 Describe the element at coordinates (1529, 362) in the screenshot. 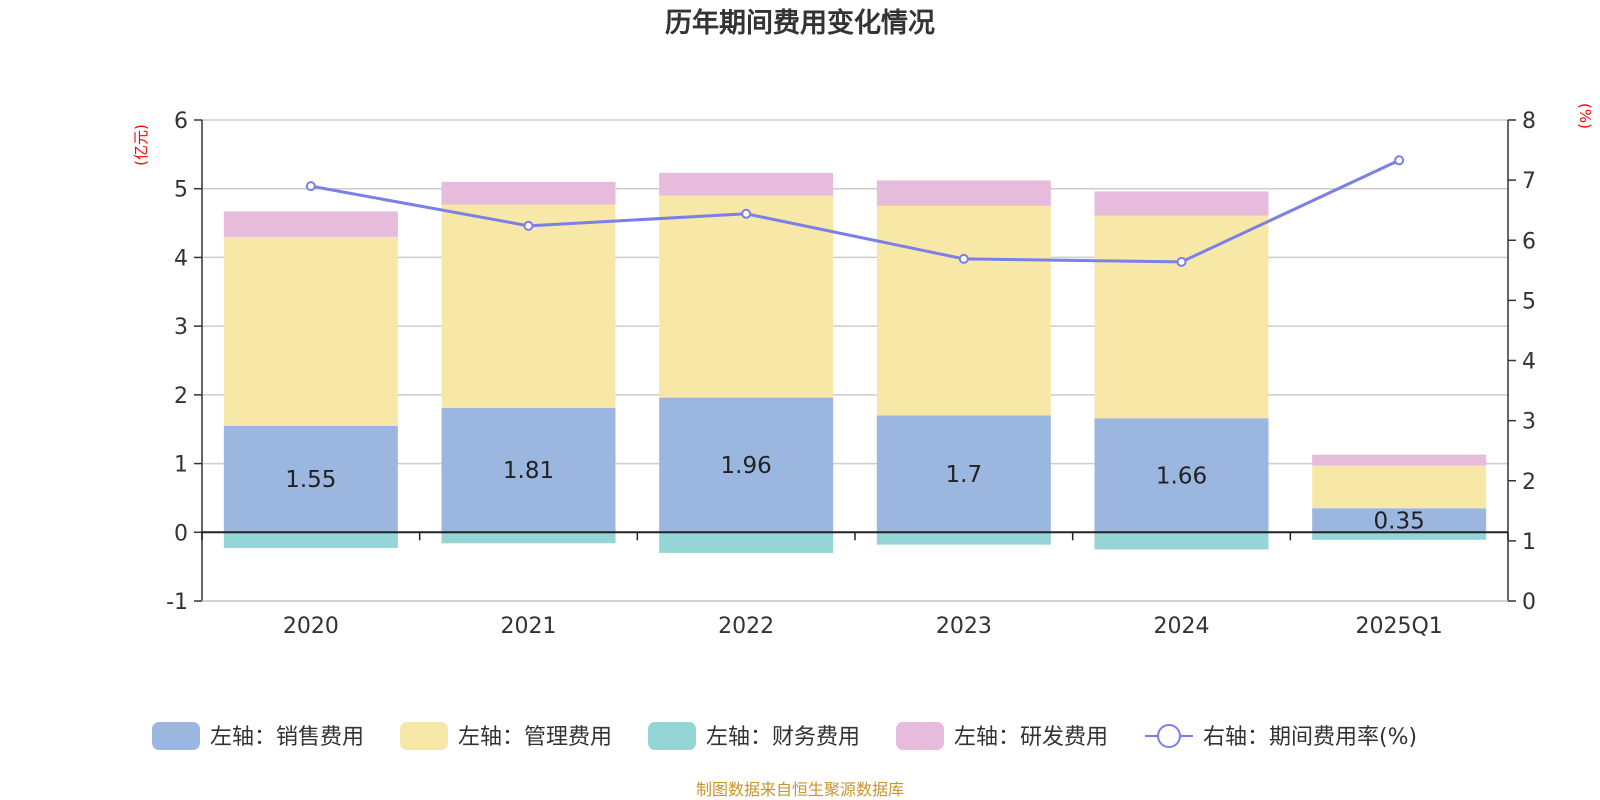

I see `right-tick-label: 4` at that location.